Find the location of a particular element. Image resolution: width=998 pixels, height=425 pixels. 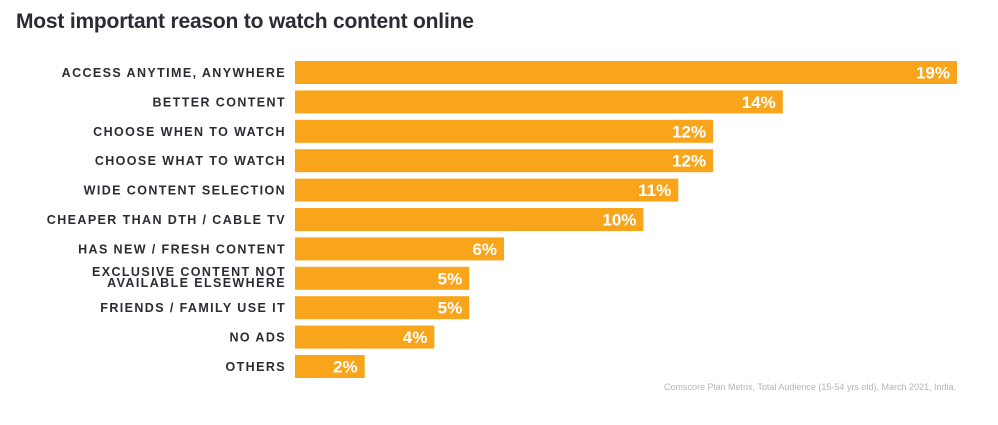

category-label: ACCESS ANYTIME, ANYWHERE is located at coordinates (174, 73).